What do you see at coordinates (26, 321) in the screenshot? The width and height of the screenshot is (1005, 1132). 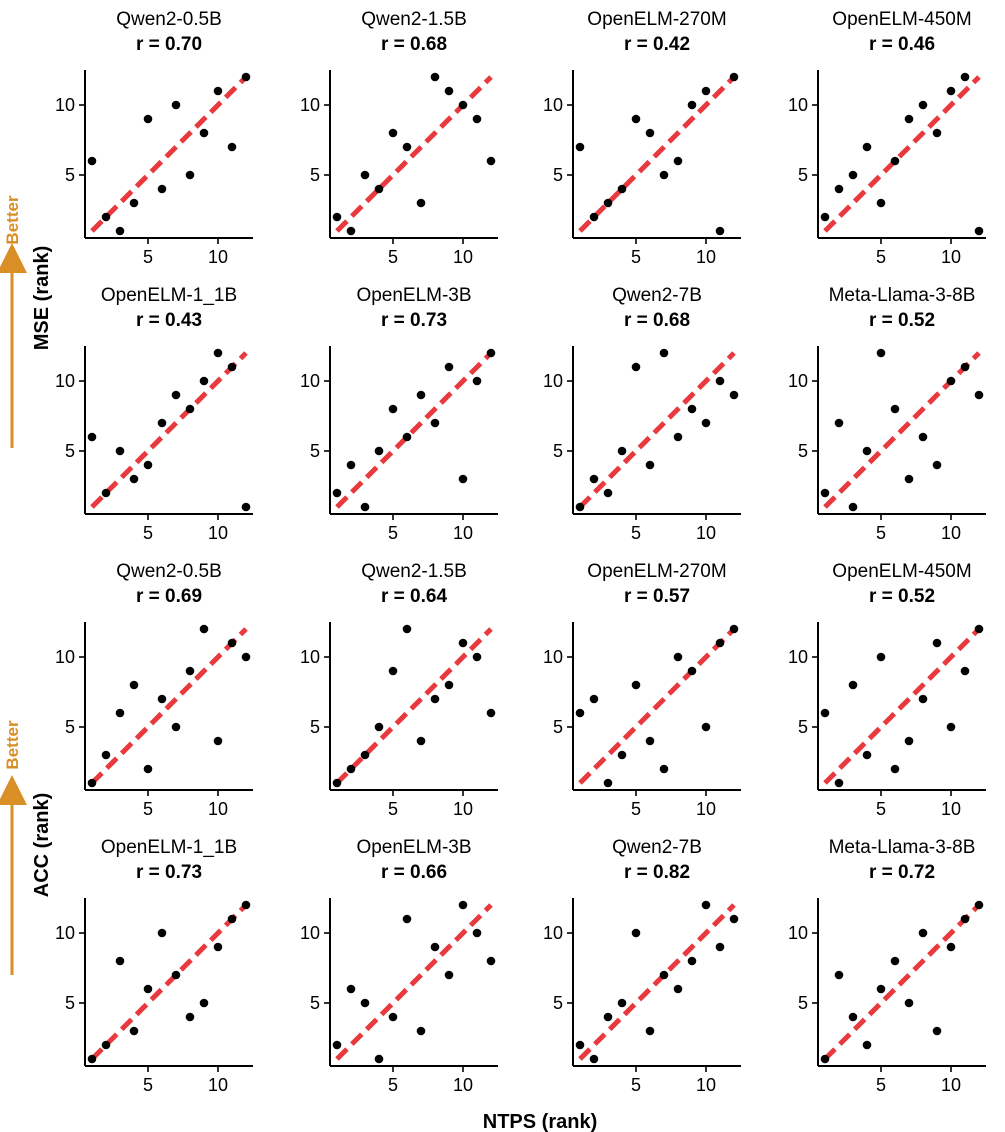 I see `mse-side-label: Better MSE (rank)` at bounding box center [26, 321].